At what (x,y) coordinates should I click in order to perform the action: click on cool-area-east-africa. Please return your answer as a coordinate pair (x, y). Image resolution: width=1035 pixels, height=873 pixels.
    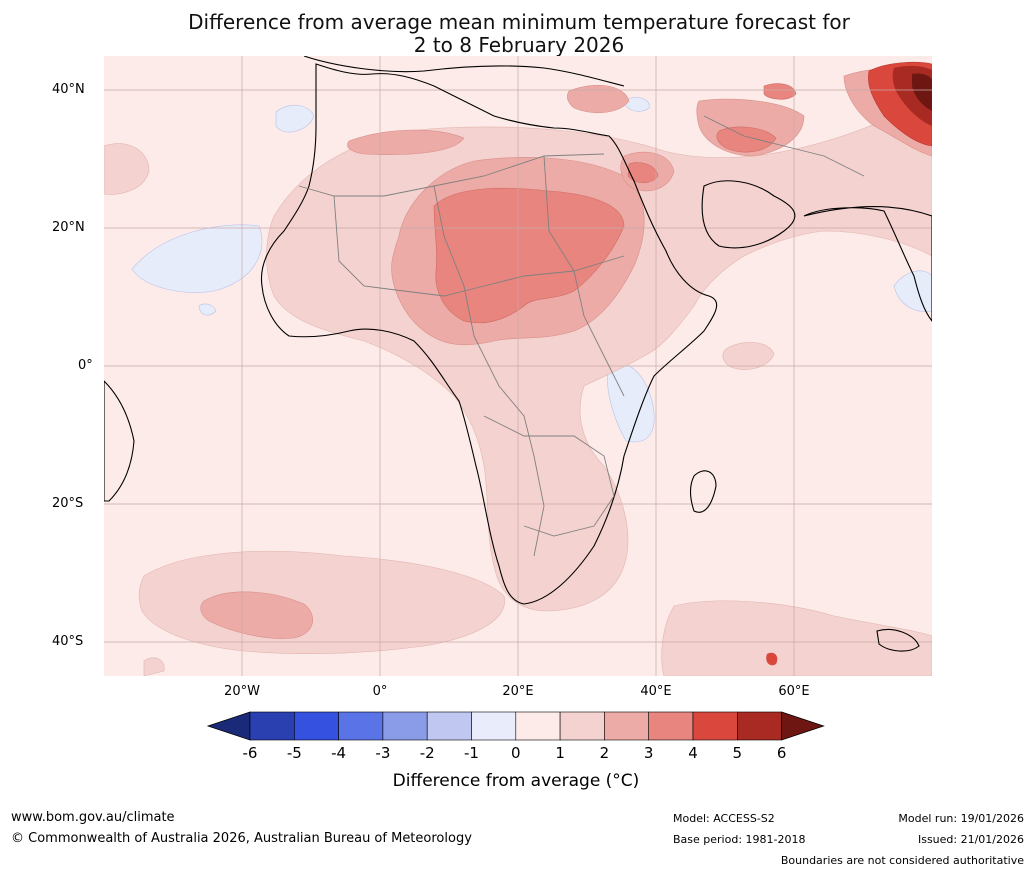
    Looking at the image, I should click on (631, 402).